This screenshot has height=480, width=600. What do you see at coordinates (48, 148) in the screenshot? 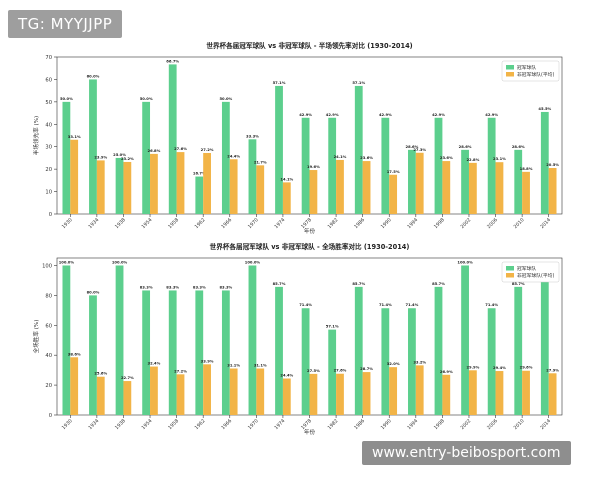
I see `y-tick-label: 30` at bounding box center [48, 148].